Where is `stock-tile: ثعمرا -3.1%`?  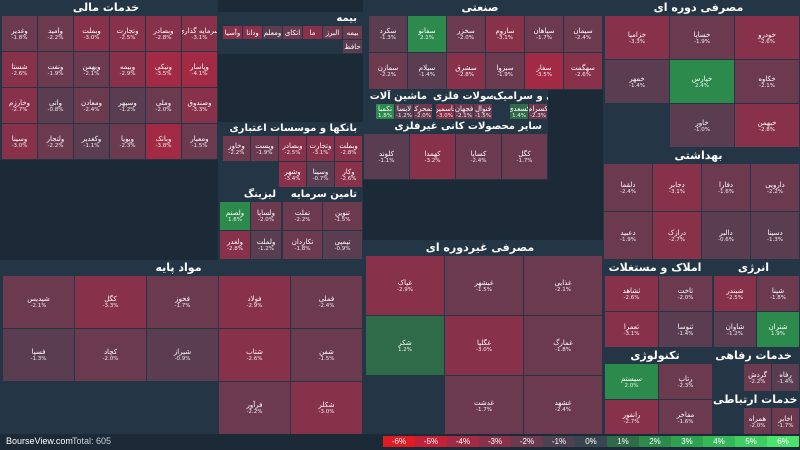 stock-tile: ثعمرا -3.1% is located at coordinates (631, 329).